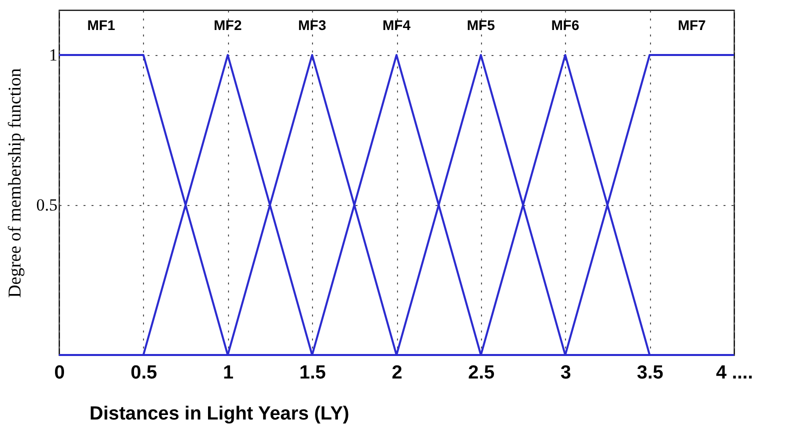 The height and width of the screenshot is (445, 785). What do you see at coordinates (14, 183) in the screenshot?
I see `y-axis-title: Degree of membership function` at bounding box center [14, 183].